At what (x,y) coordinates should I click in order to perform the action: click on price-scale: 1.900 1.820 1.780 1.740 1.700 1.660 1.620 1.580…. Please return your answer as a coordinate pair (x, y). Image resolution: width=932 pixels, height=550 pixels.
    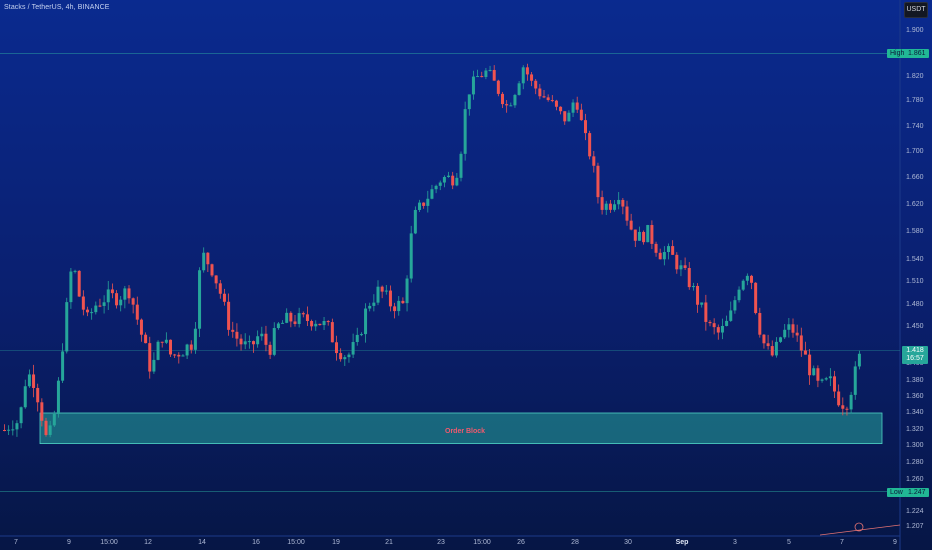
    Looking at the image, I should click on (916, 275).